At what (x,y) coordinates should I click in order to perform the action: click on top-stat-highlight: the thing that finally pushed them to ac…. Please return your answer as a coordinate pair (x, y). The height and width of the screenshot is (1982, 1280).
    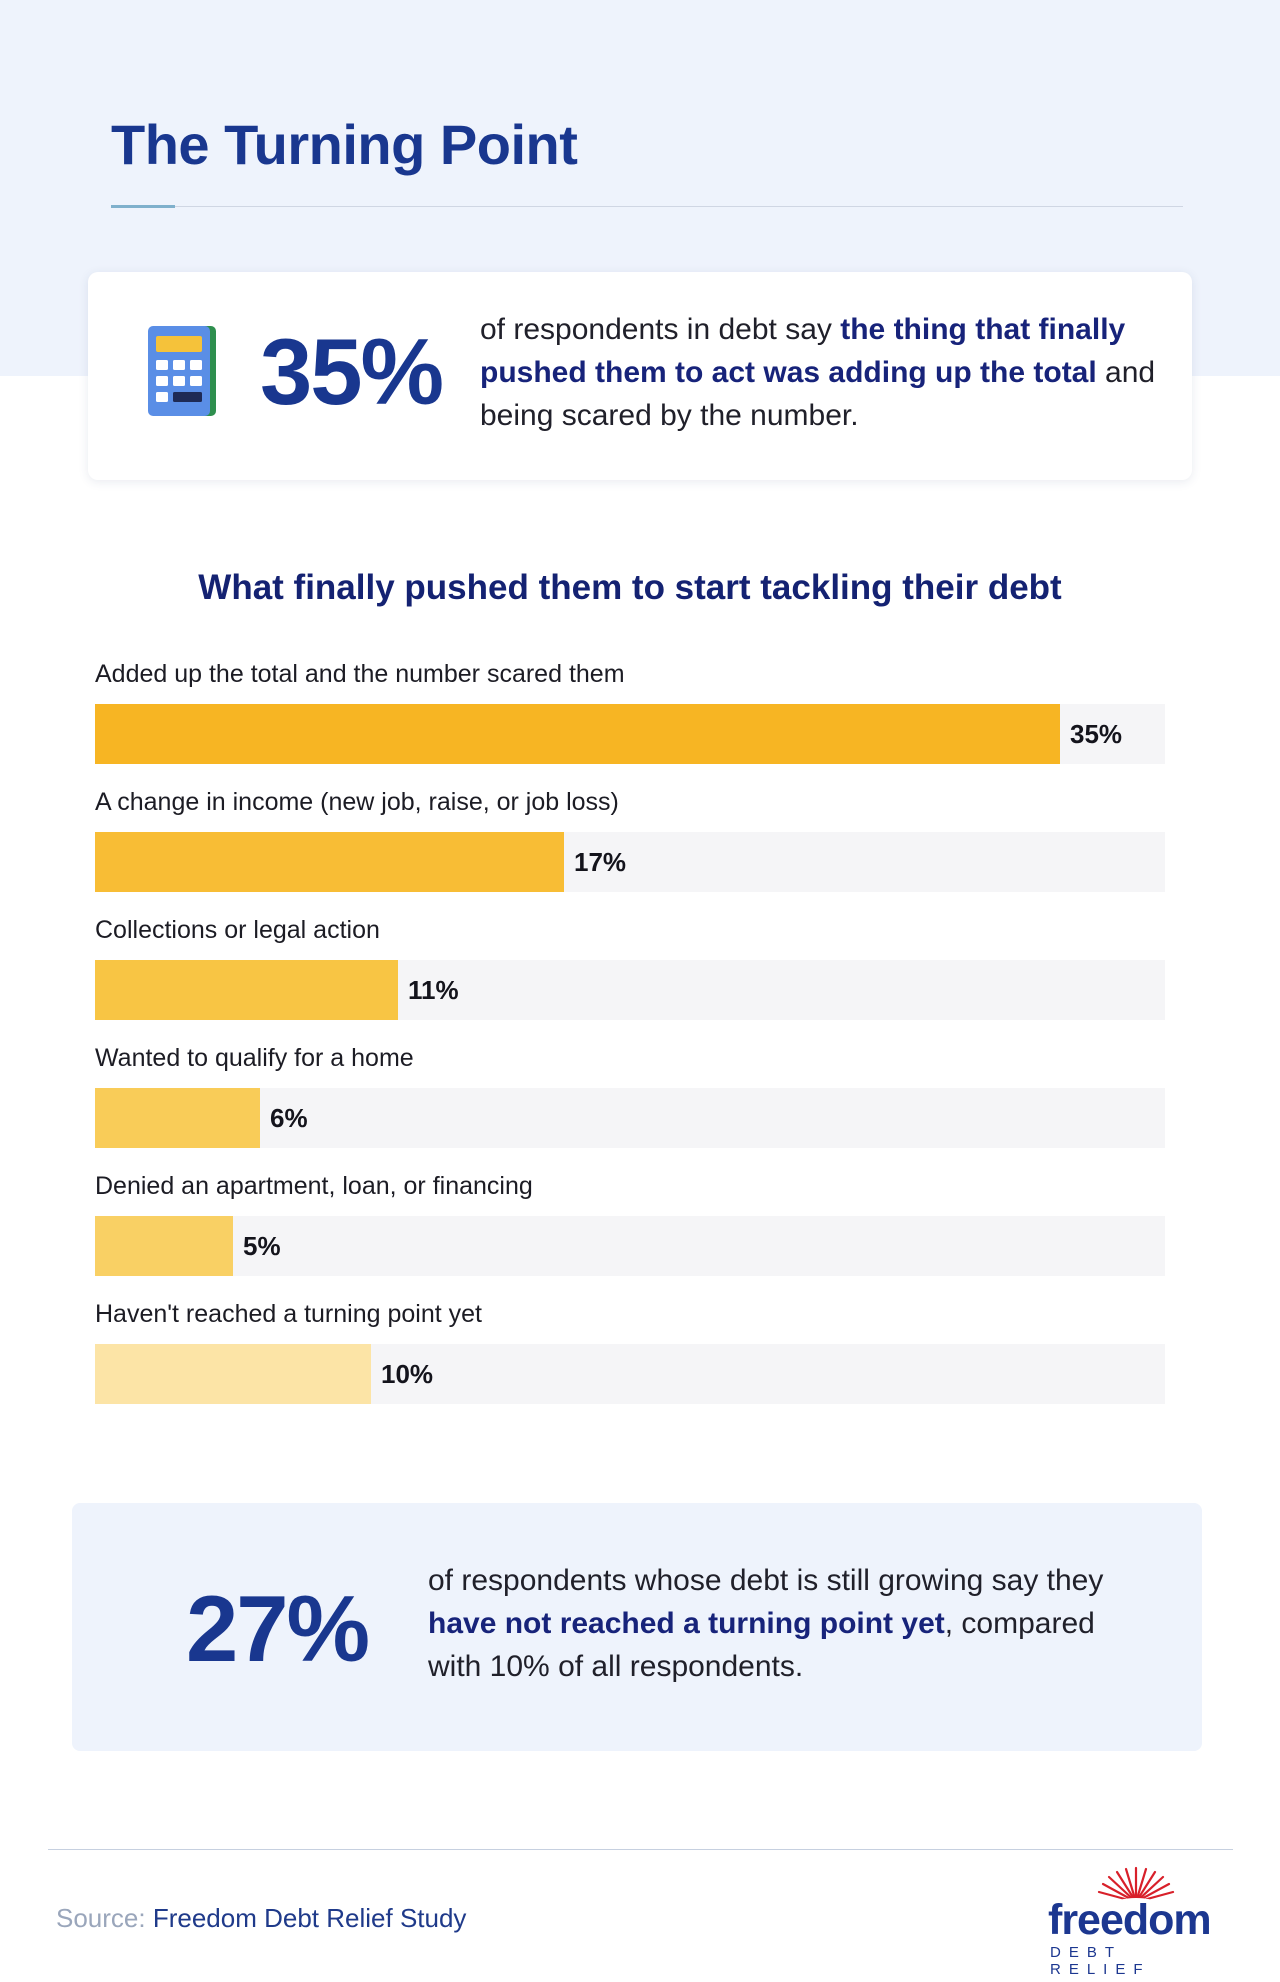
    Looking at the image, I should click on (803, 351).